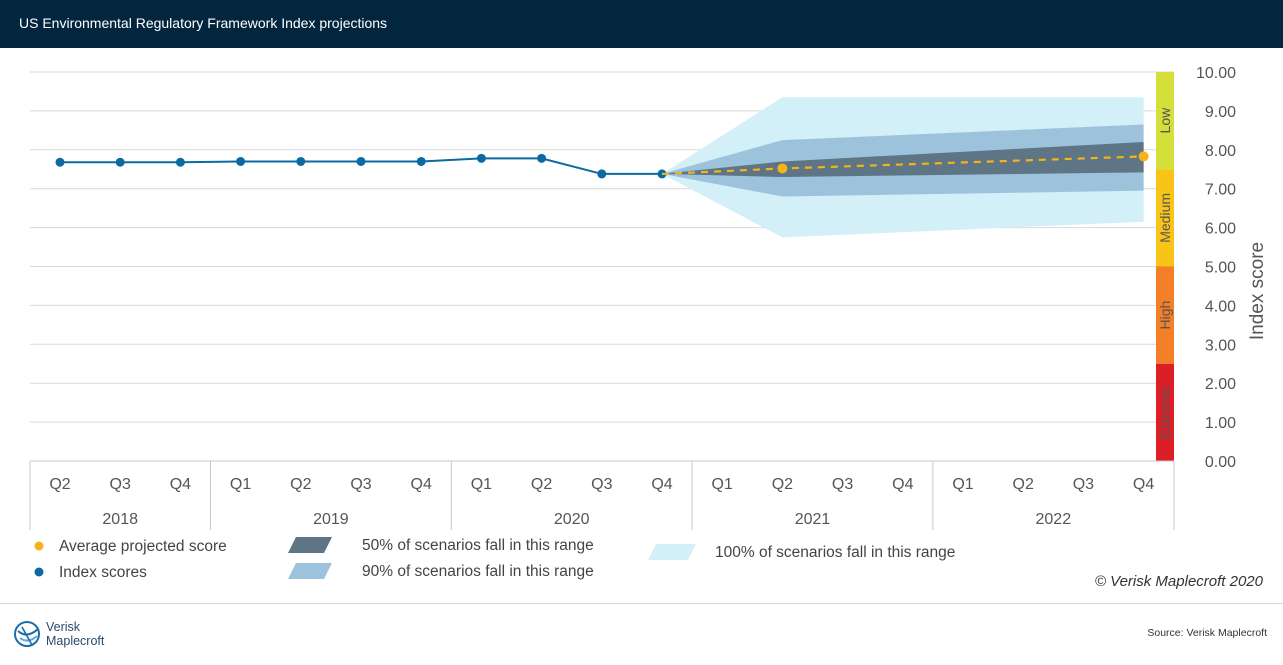  Describe the element at coordinates (1054, 519) in the screenshot. I see `year-label: 2022` at that location.